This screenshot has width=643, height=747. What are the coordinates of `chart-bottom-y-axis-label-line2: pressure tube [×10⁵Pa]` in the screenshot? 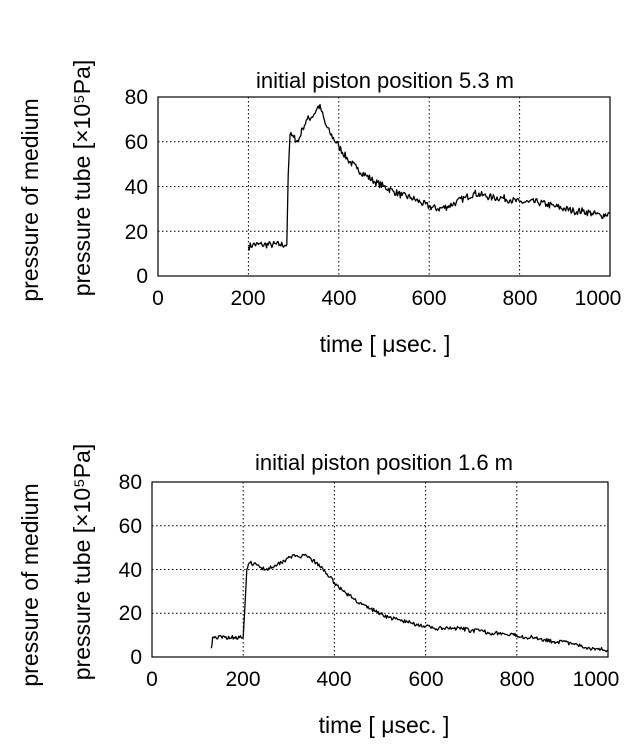 It's located at (82, 562).